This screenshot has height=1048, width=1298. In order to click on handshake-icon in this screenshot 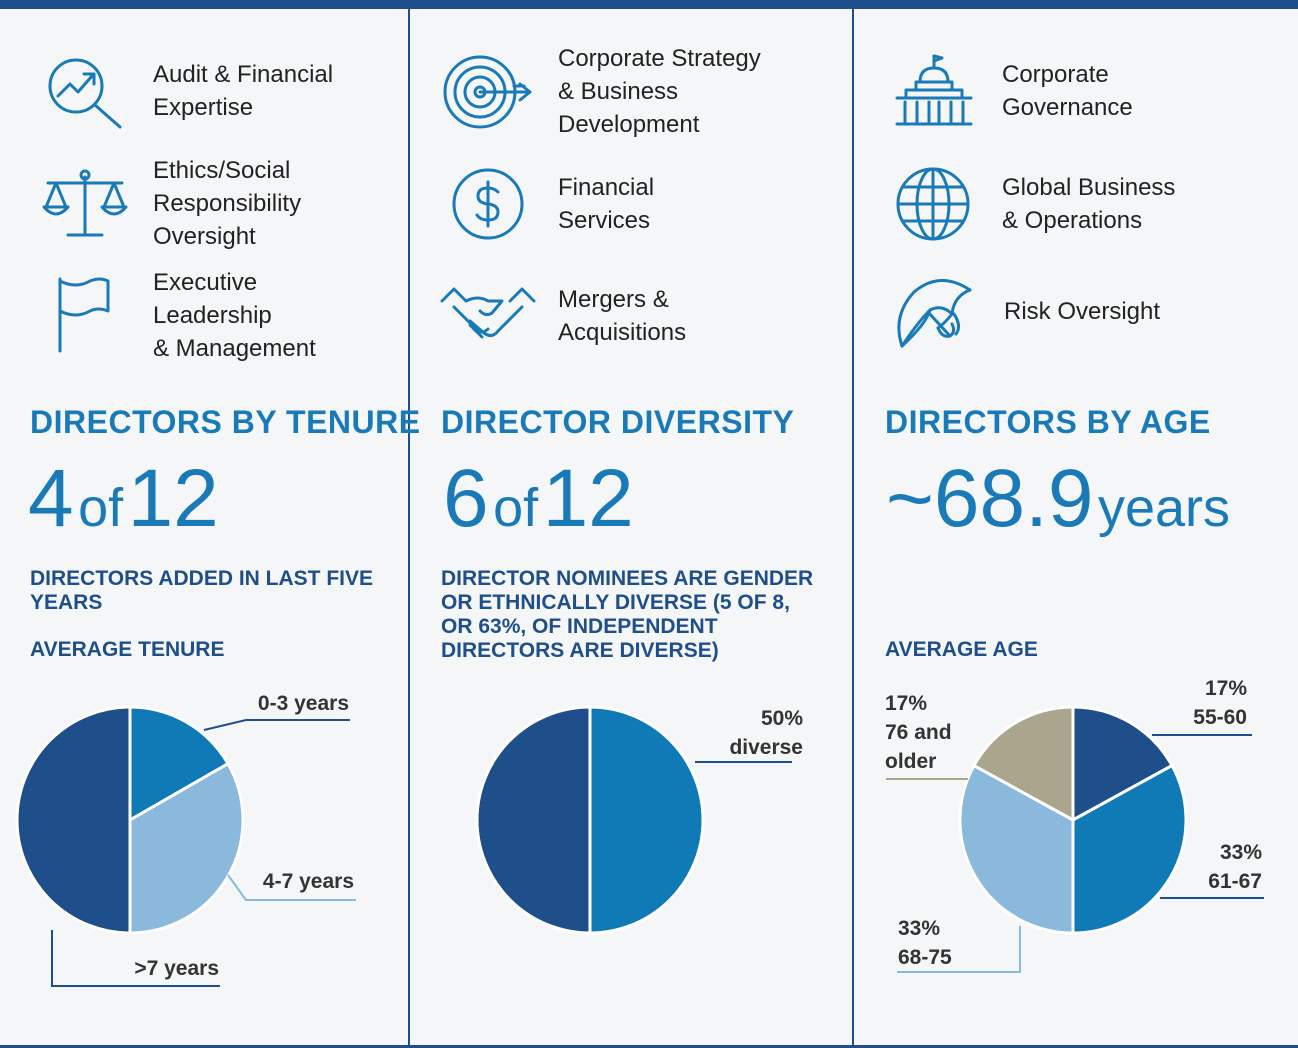, I will do `click(488, 313)`.